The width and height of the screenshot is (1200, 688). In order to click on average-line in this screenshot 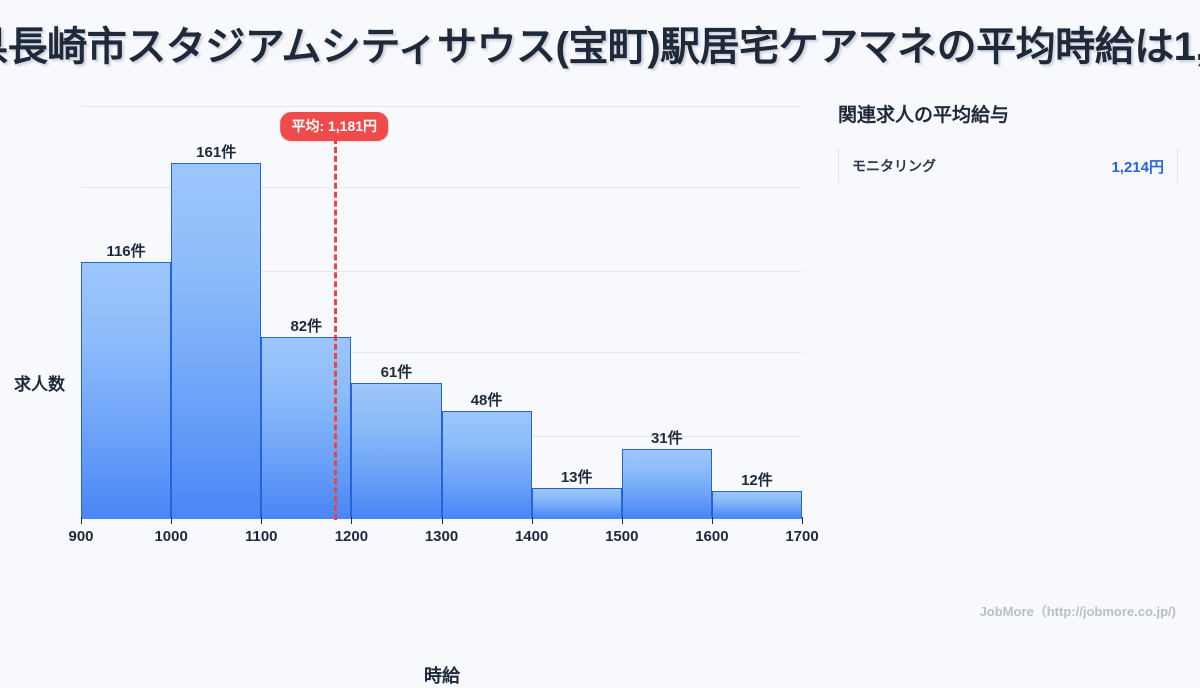, I will do `click(336, 329)`.